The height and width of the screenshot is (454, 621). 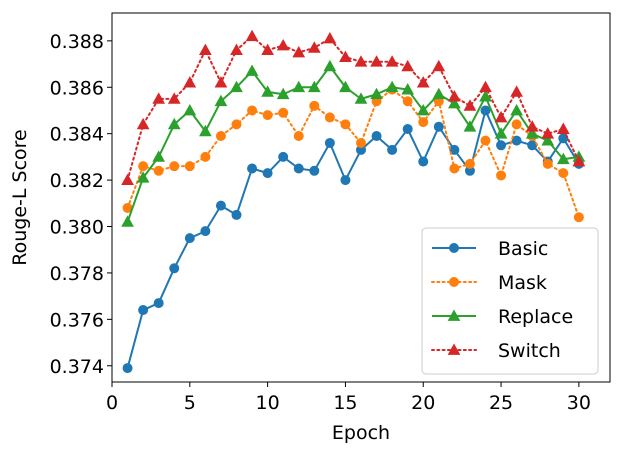 I want to click on legend-label-replace: Replace, so click(x=535, y=317).